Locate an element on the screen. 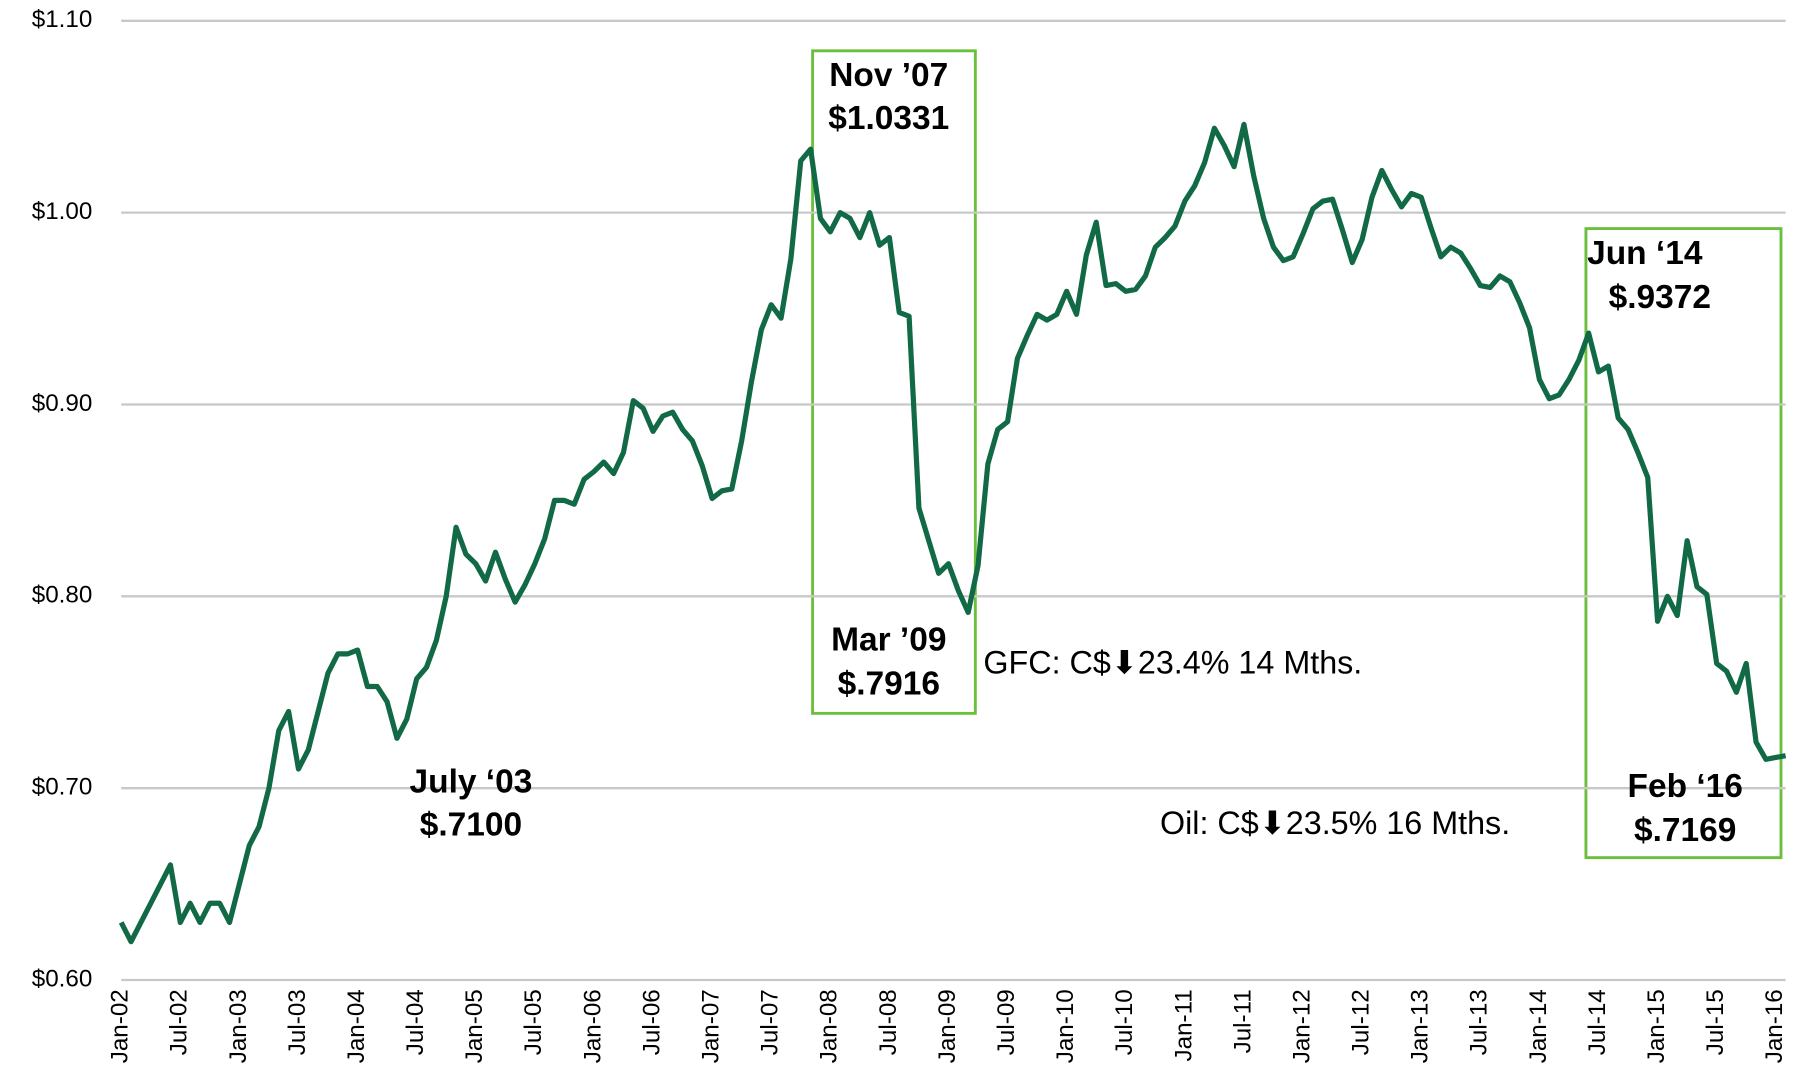 The image size is (1796, 1092). x-tick-label: Jul-15 is located at coordinates (1715, 1022).